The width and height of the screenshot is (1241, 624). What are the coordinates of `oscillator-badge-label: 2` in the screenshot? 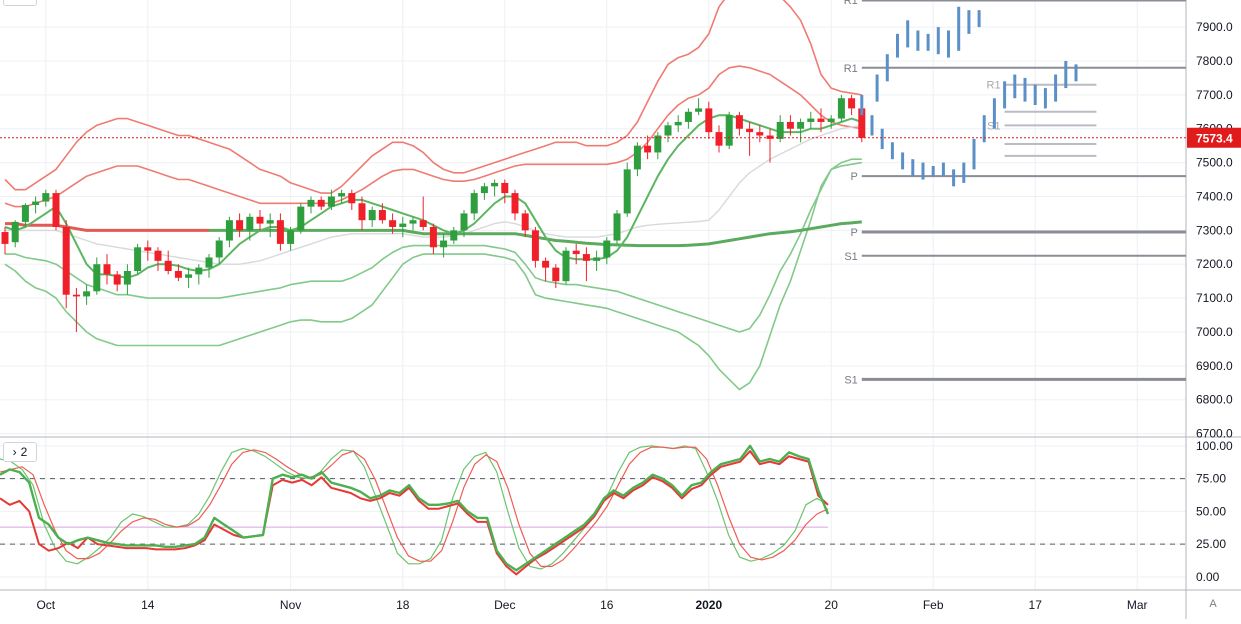 It's located at (24, 452).